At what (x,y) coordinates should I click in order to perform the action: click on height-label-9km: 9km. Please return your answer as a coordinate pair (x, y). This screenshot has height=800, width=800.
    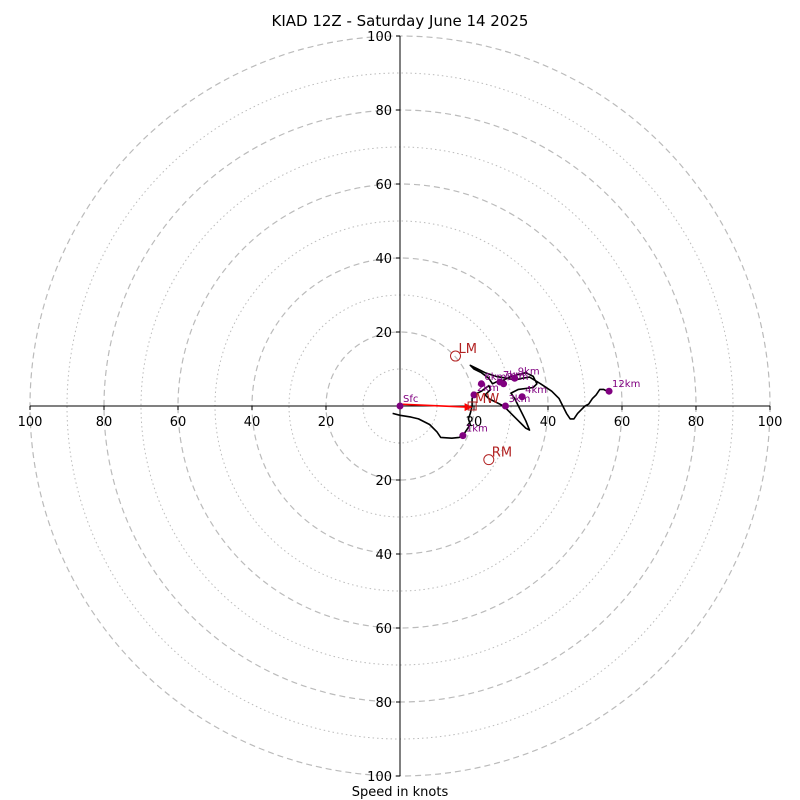
    Looking at the image, I should click on (529, 371).